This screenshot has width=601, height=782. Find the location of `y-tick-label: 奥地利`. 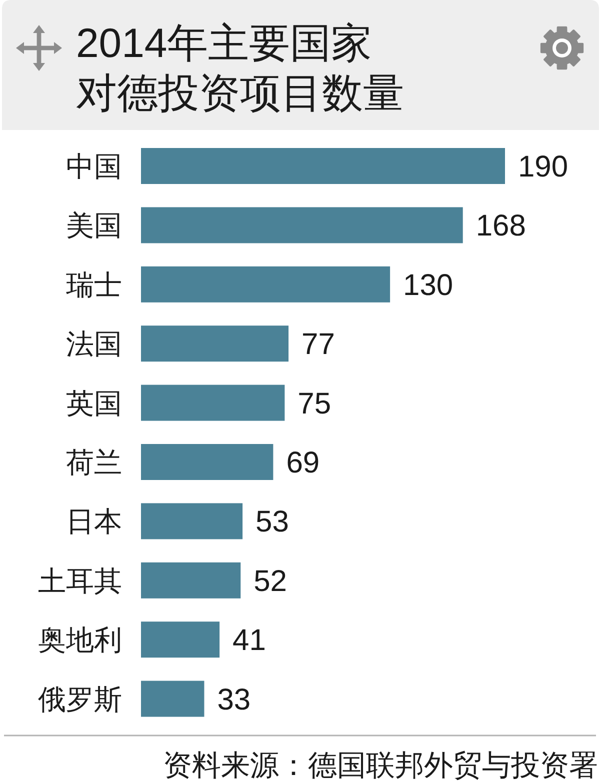

y-tick-label: 奥地利 is located at coordinates (80, 640).